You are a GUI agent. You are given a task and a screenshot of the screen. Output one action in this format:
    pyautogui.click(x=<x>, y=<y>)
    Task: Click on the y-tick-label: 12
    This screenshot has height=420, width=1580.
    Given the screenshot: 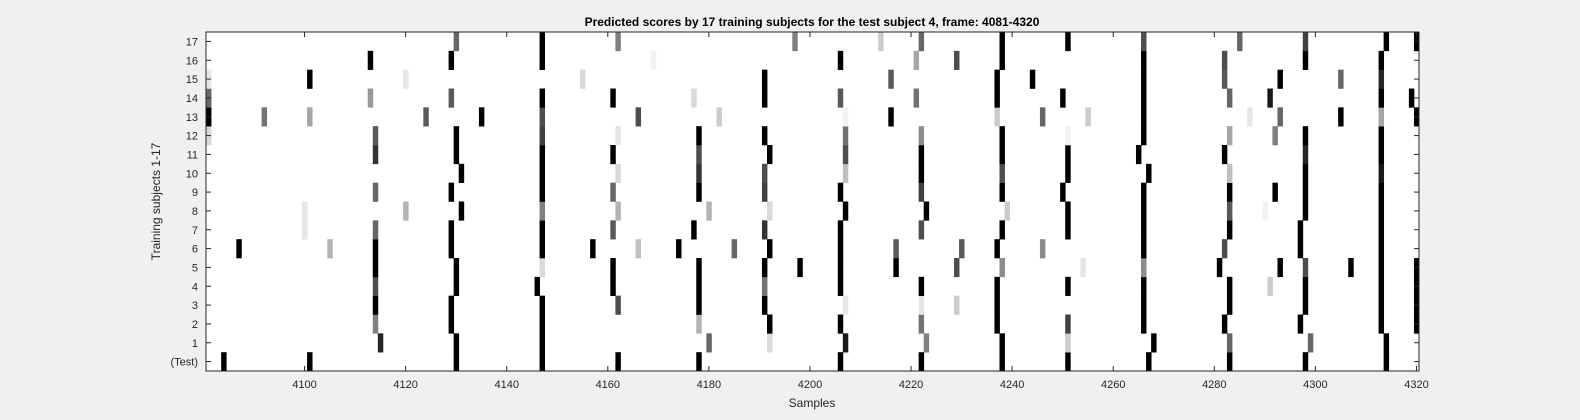 What is the action you would take?
    pyautogui.click(x=192, y=137)
    